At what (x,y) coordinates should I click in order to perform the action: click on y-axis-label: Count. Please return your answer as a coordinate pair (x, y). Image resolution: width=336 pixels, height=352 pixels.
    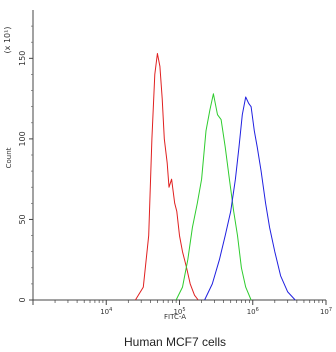
    Looking at the image, I should click on (9, 157).